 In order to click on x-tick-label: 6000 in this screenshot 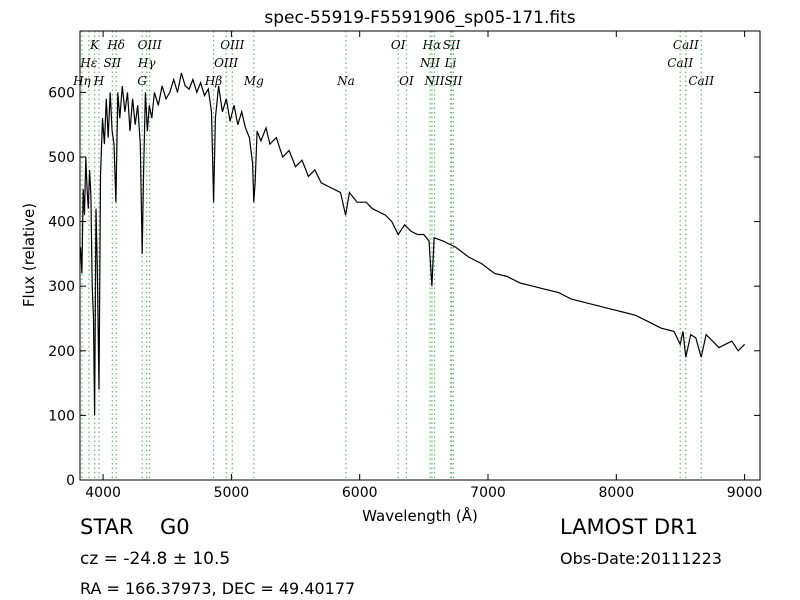, I will do `click(360, 493)`.